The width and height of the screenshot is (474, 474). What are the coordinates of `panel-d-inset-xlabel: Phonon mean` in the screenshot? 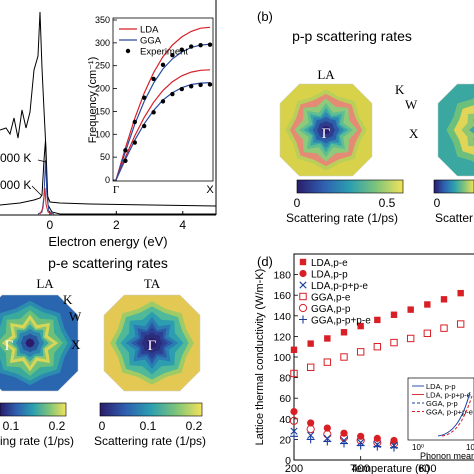 It's located at (447, 456).